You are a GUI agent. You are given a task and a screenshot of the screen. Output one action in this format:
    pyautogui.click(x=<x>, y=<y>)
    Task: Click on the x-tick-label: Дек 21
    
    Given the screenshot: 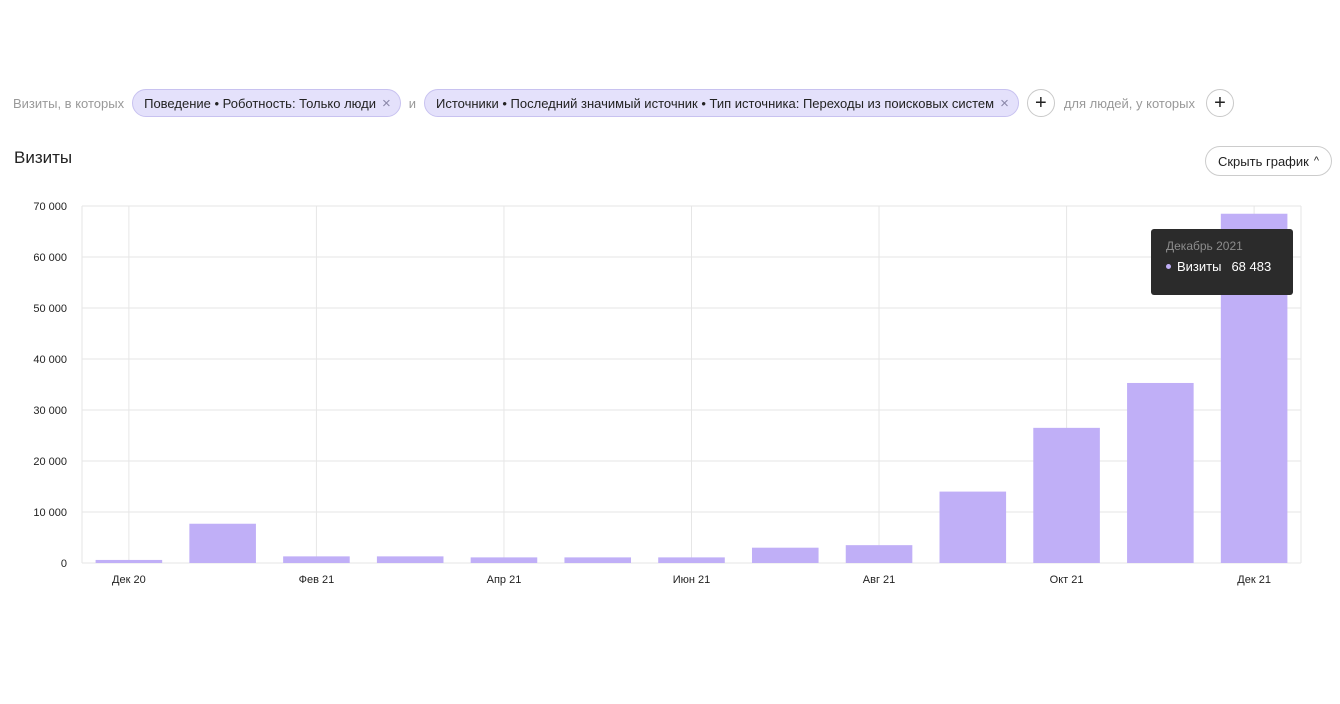 What is the action you would take?
    pyautogui.click(x=1254, y=580)
    